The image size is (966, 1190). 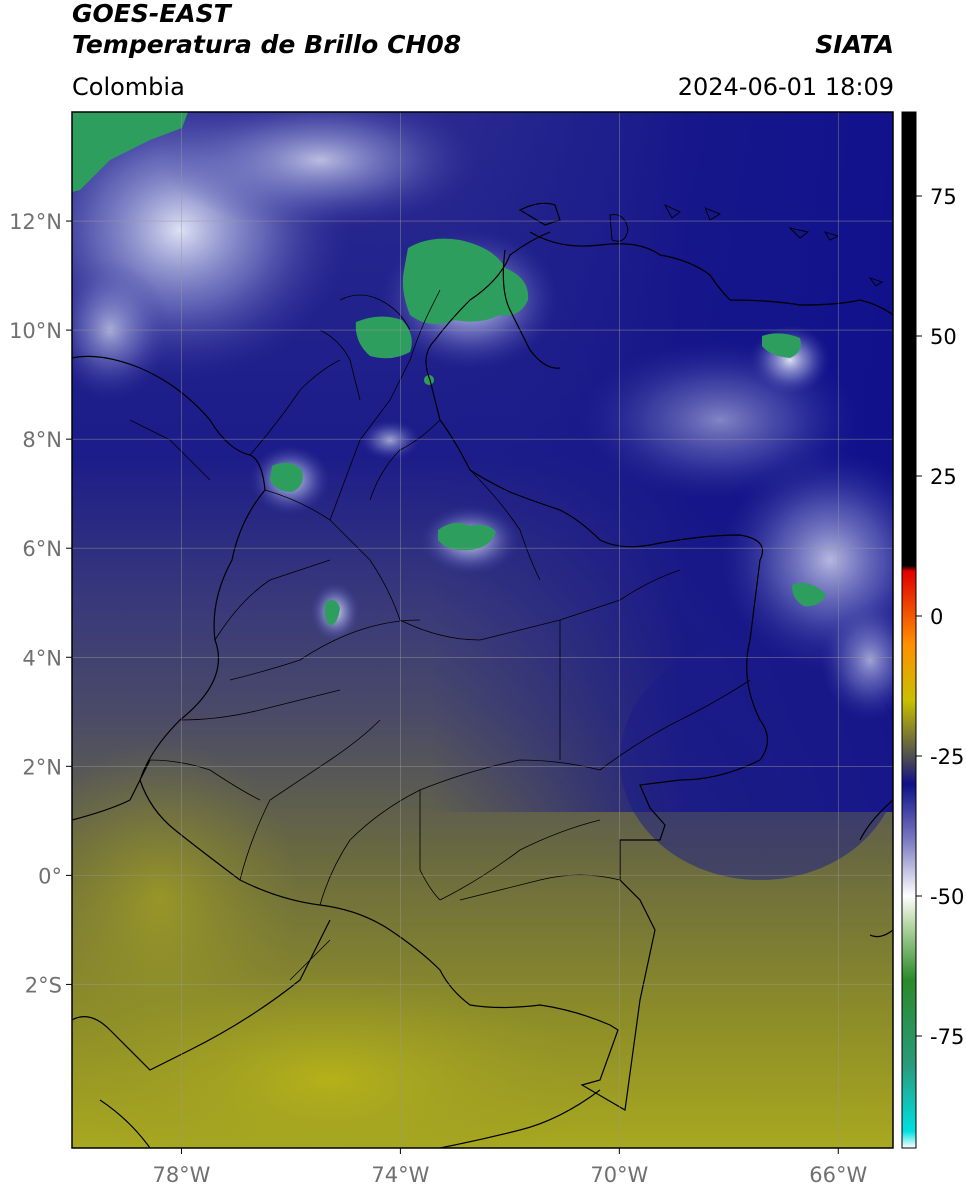 I want to click on lat-tick-label: 4°N, so click(x=42, y=658).